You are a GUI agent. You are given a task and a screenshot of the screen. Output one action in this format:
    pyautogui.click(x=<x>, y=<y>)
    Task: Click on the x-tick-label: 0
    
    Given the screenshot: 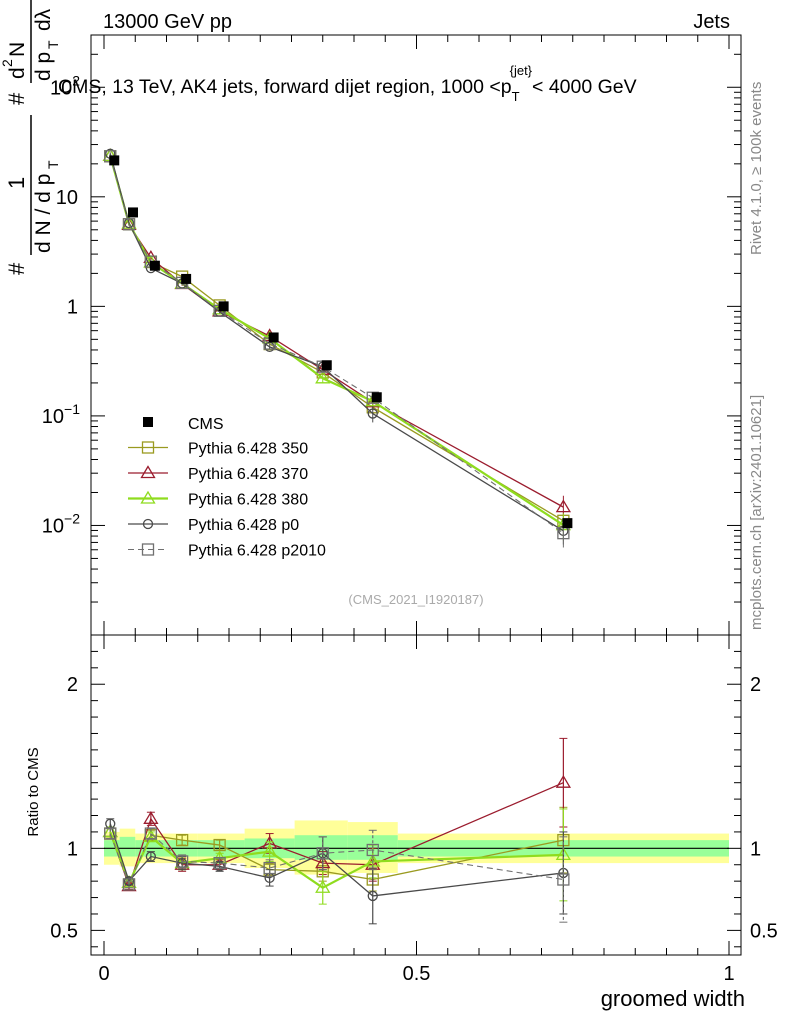 What is the action you would take?
    pyautogui.click(x=103, y=974)
    